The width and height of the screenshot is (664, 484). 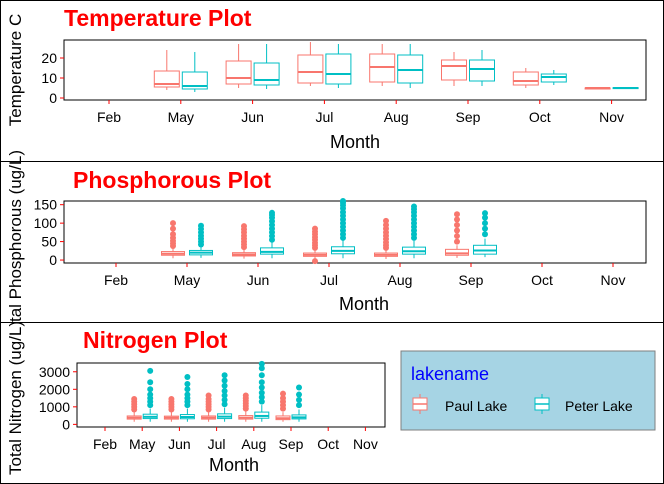 I want to click on phosphorous-x-label: Month, so click(x=364, y=304).